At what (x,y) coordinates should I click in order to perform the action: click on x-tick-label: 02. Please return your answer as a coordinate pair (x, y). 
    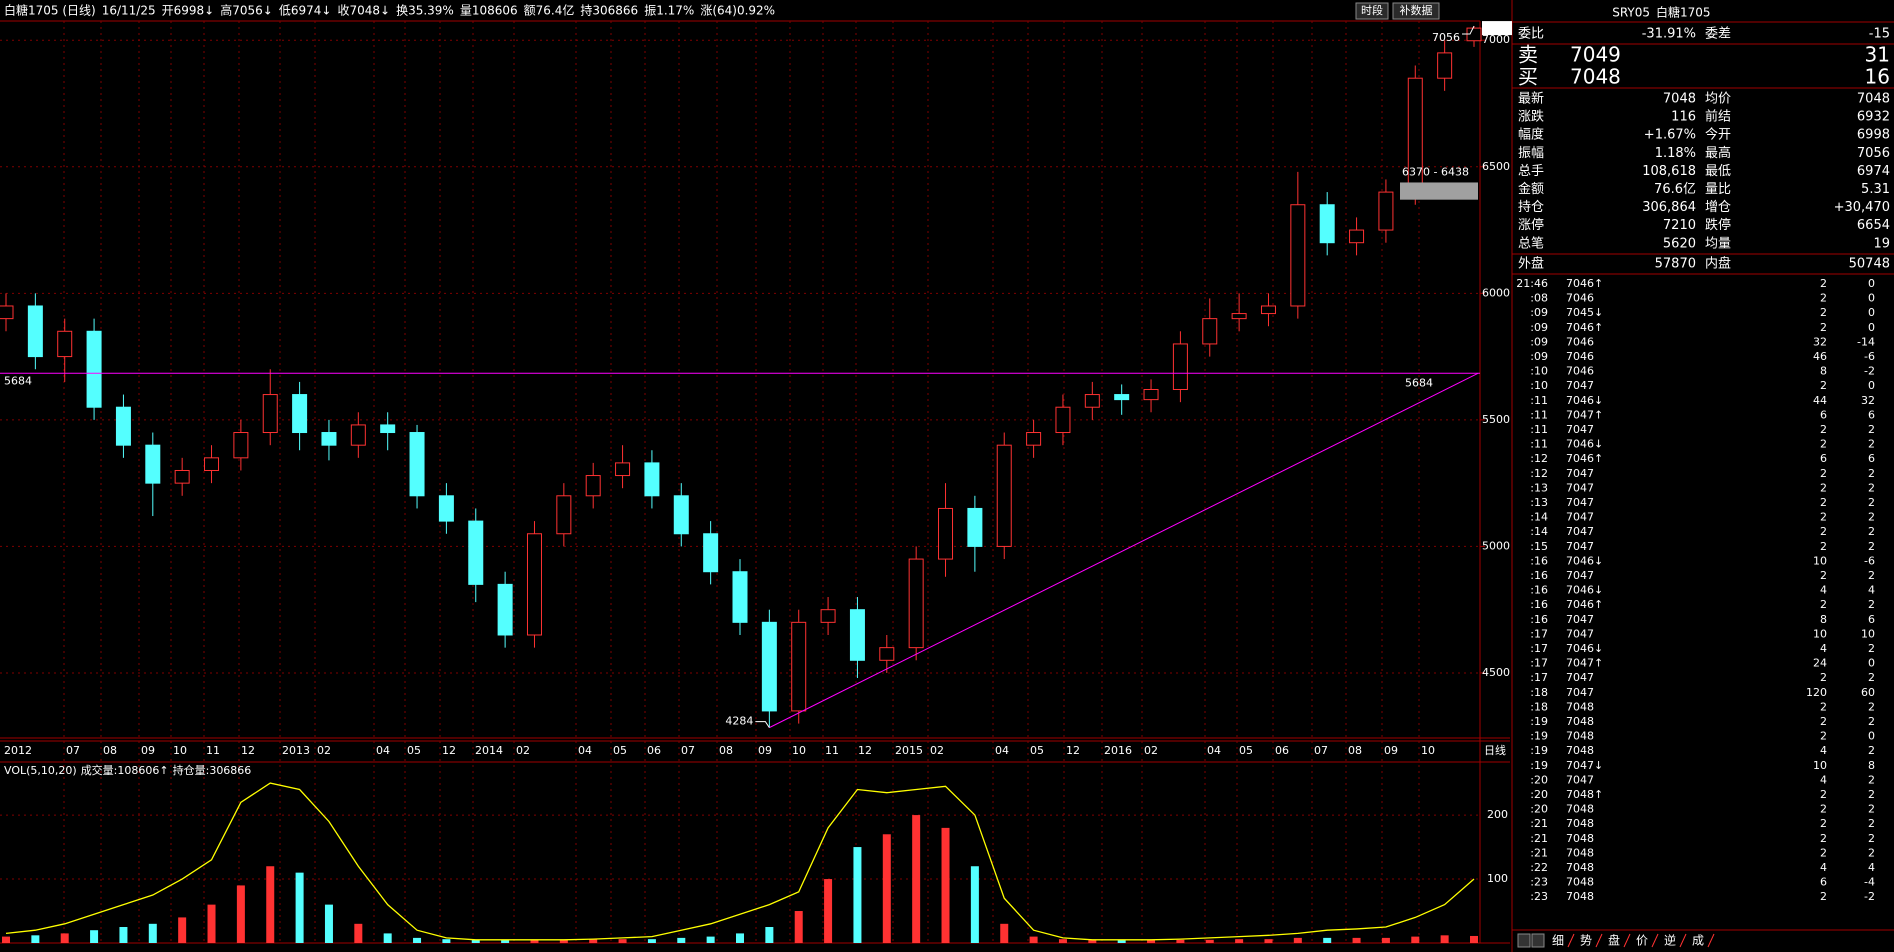
    Looking at the image, I should click on (937, 750).